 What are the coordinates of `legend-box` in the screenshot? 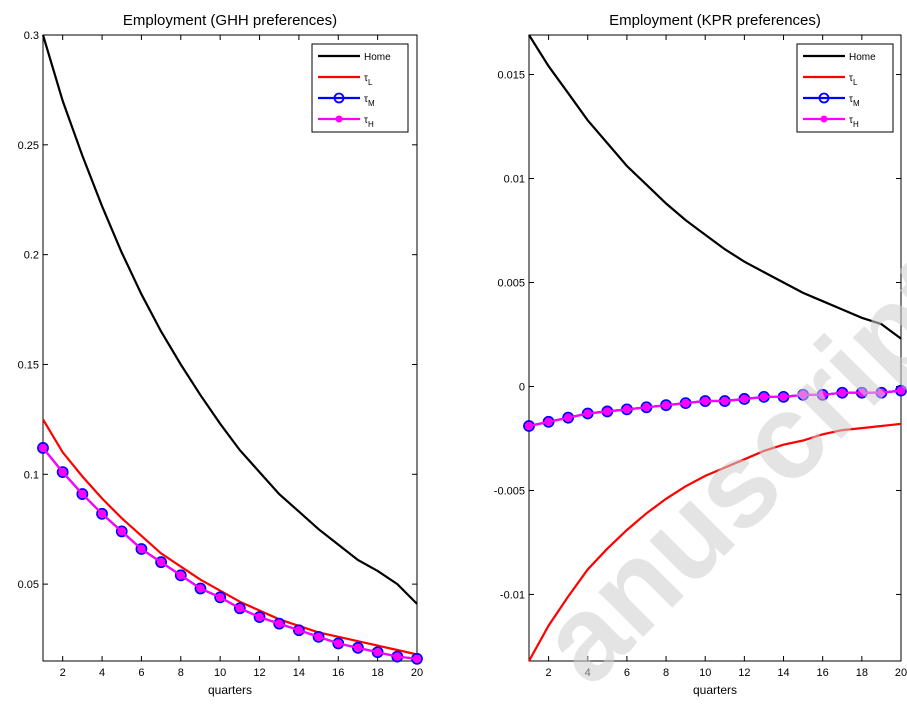 It's located at (360, 88).